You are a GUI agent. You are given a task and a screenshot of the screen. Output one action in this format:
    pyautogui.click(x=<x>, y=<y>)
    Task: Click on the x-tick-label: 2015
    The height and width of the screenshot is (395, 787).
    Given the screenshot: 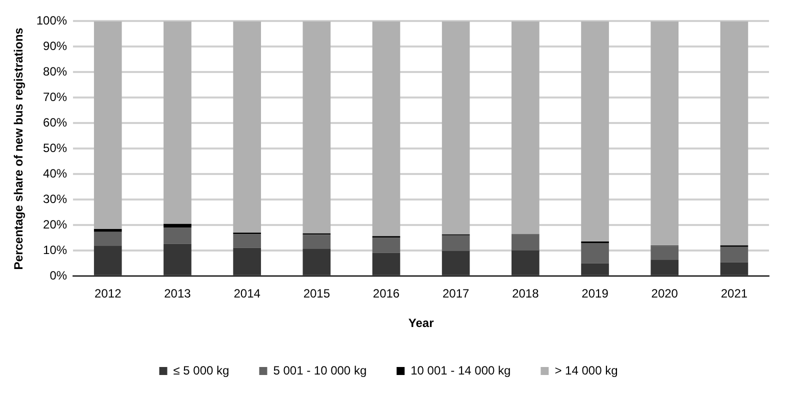 What is the action you would take?
    pyautogui.click(x=316, y=293)
    